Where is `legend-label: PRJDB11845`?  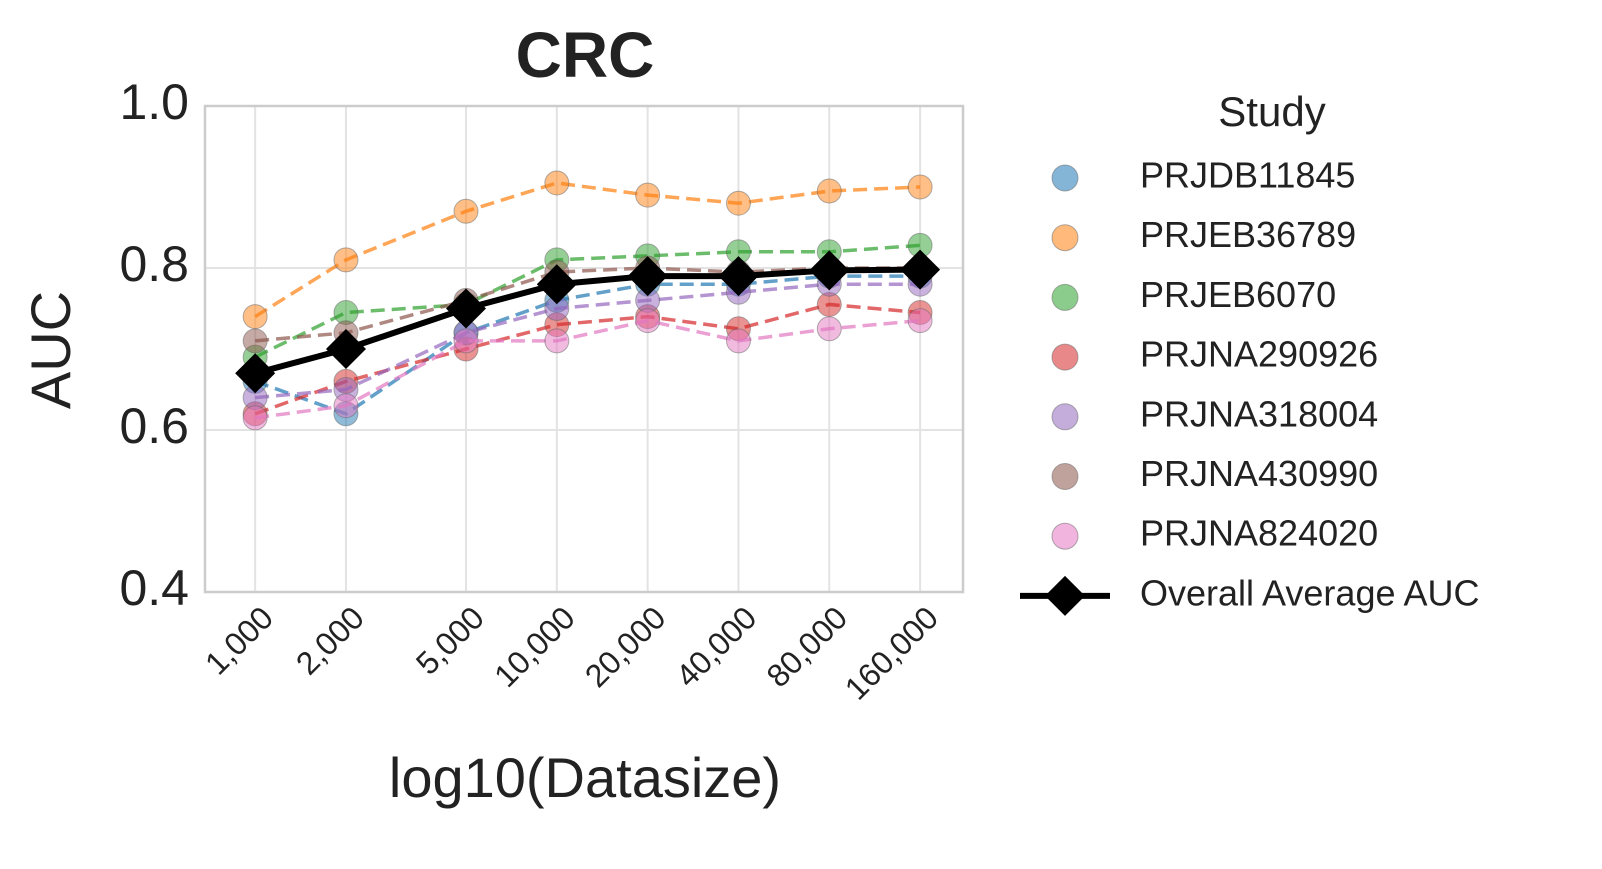
legend-label: PRJDB11845 is located at coordinates (1247, 175).